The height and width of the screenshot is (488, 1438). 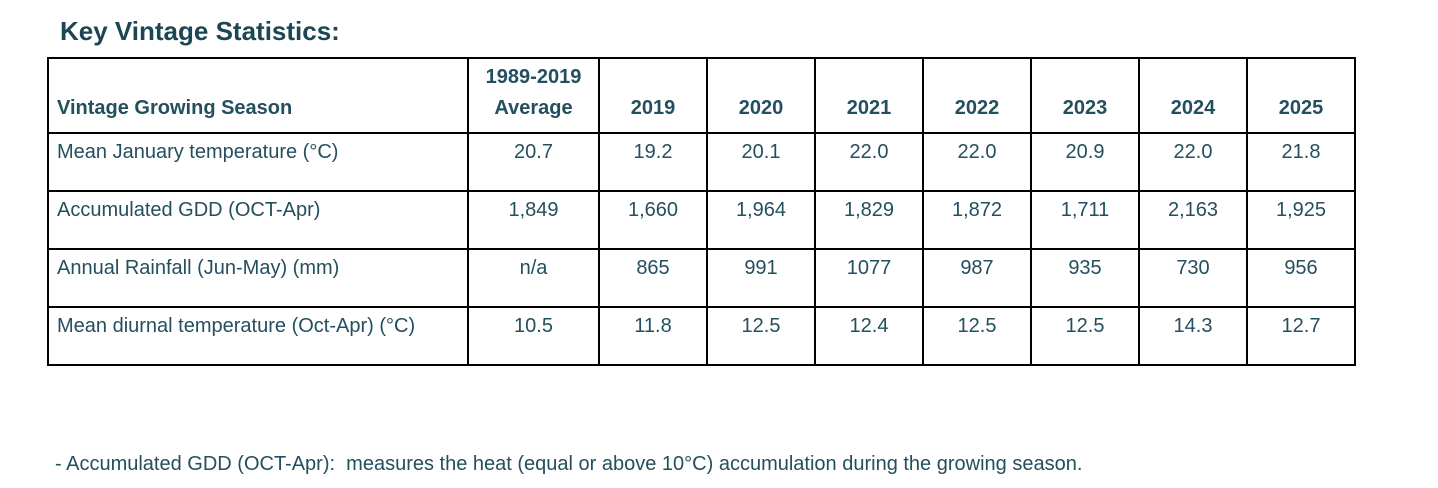 What do you see at coordinates (1301, 220) in the screenshot?
I see `table-cell: 1,925` at bounding box center [1301, 220].